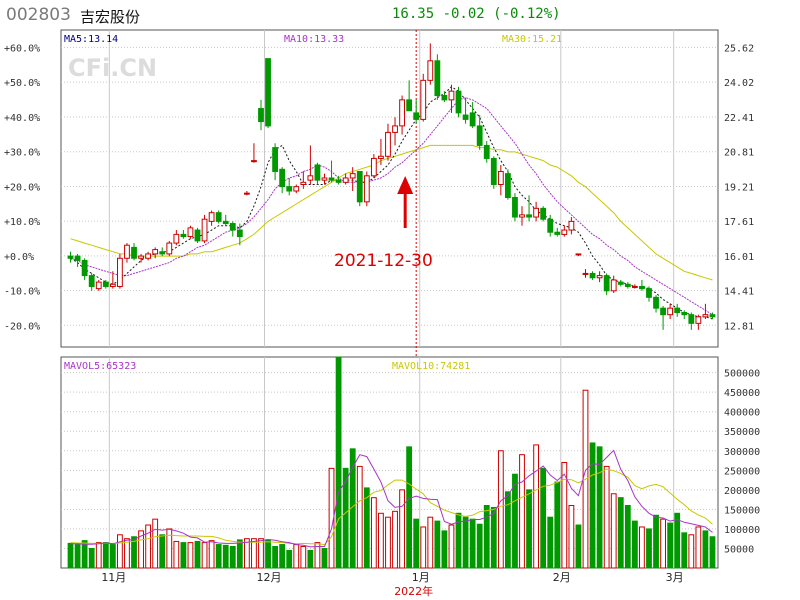 The height and width of the screenshot is (600, 800). I want to click on legend-mavol10: MAVOL10:74281, so click(431, 366).